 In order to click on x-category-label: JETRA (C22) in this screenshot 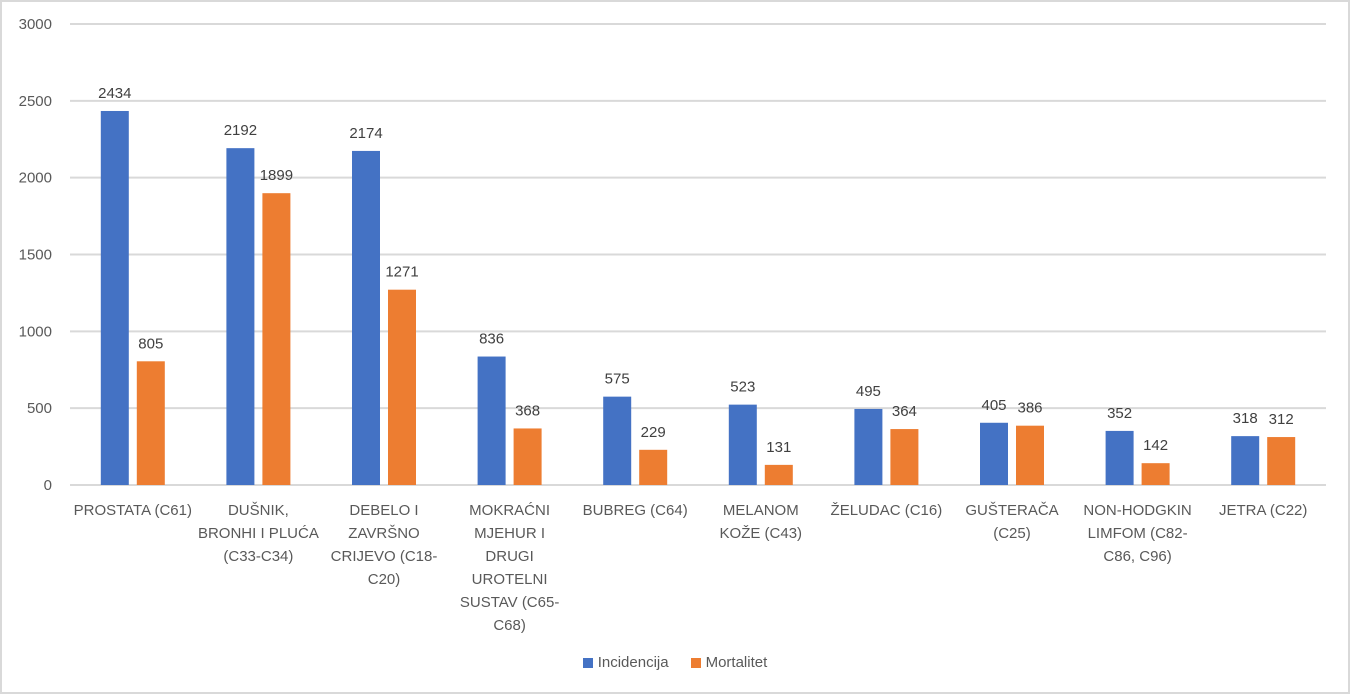, I will do `click(1263, 510)`.